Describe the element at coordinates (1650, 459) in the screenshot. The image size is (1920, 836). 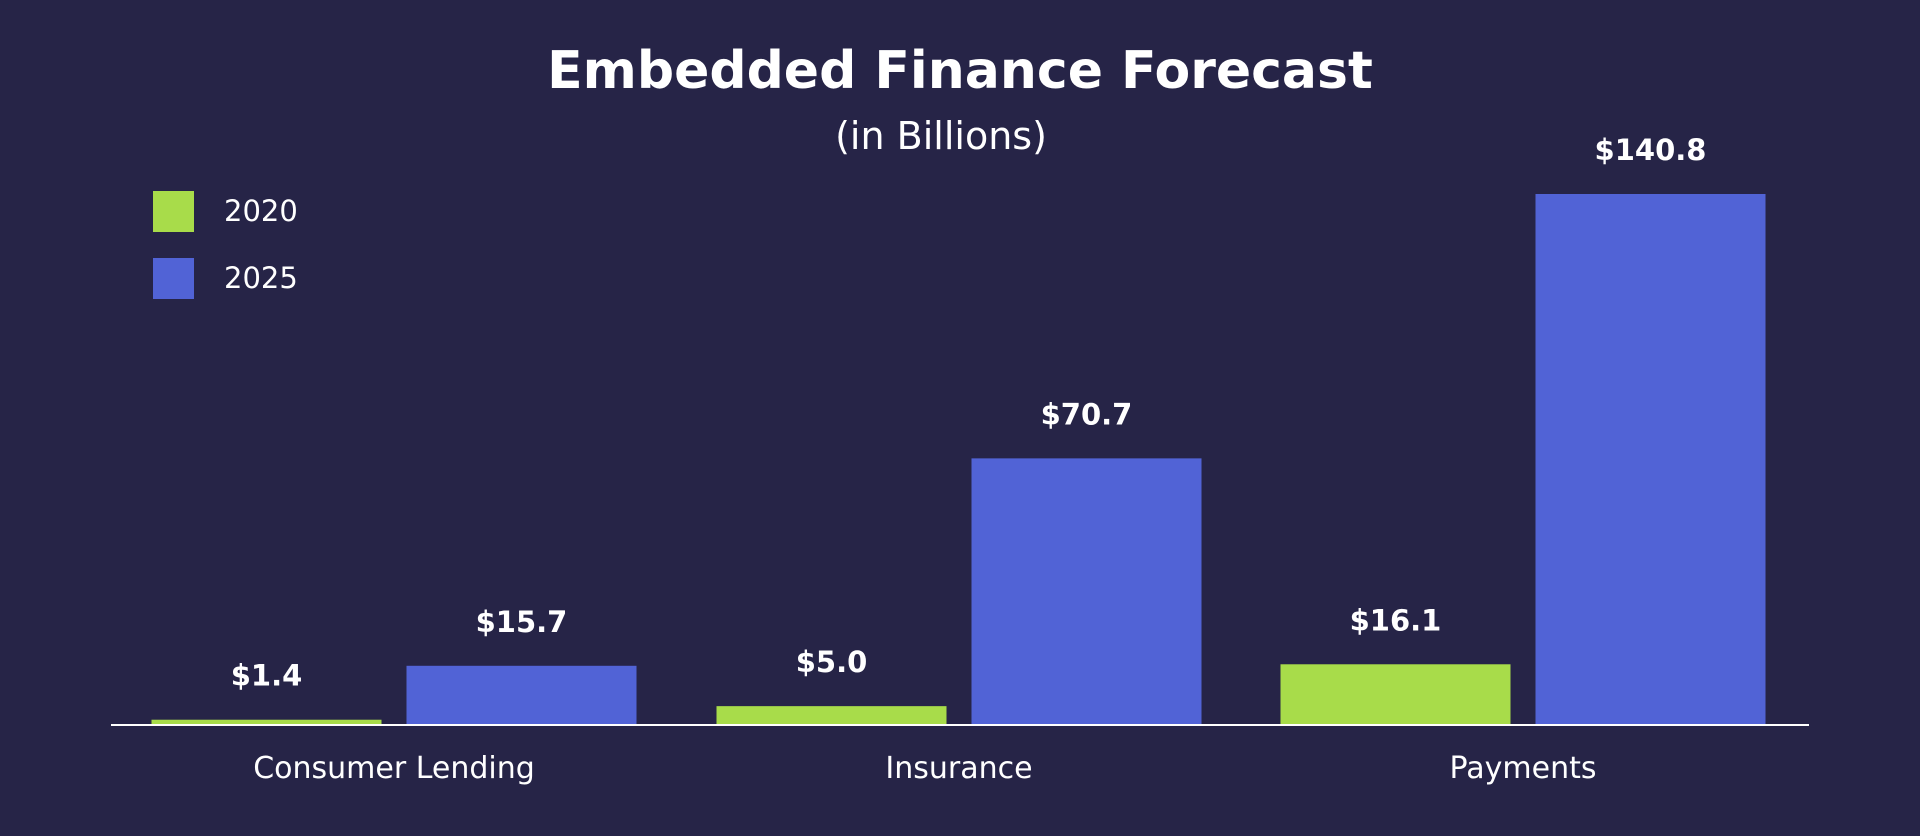
I see `bar-payments-2025` at that location.